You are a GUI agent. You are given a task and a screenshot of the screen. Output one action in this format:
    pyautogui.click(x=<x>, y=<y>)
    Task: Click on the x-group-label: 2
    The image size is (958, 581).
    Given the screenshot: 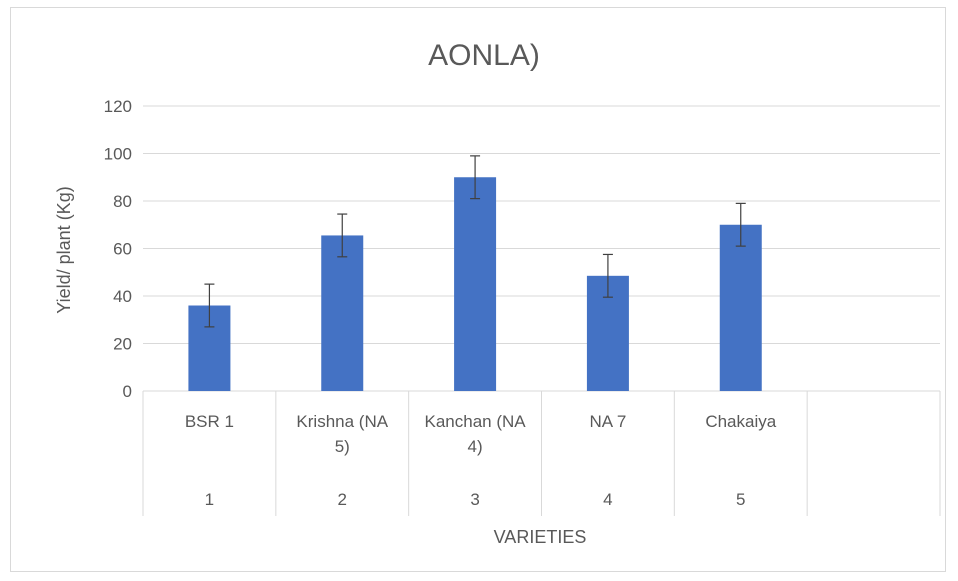 What is the action you would take?
    pyautogui.click(x=342, y=499)
    